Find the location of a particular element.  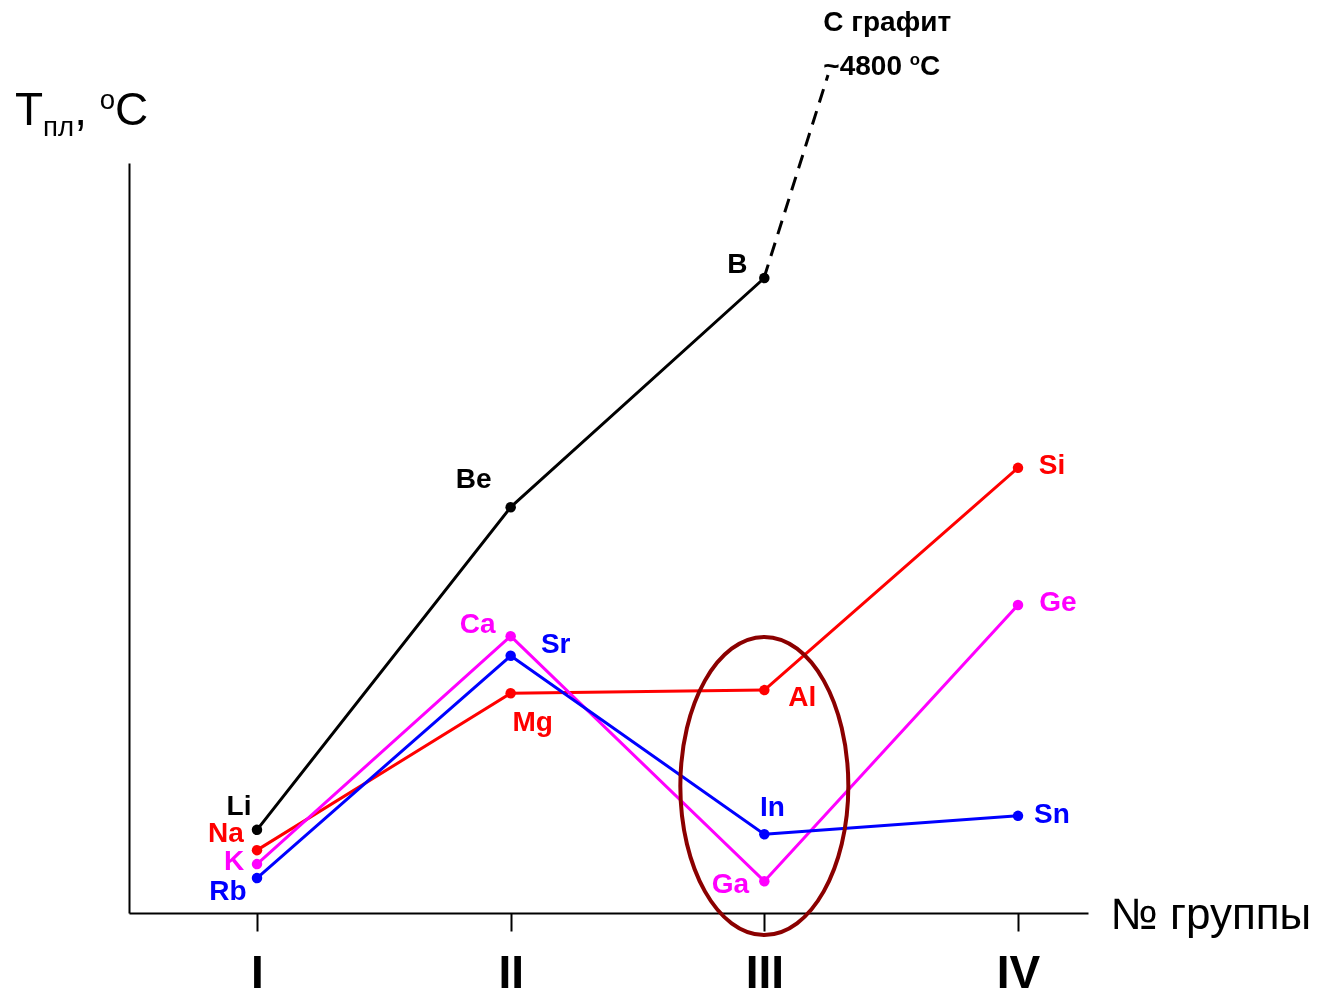

y-axis-title: T$_{пл}$, $^{o}$C is located at coordinates (82, 112).